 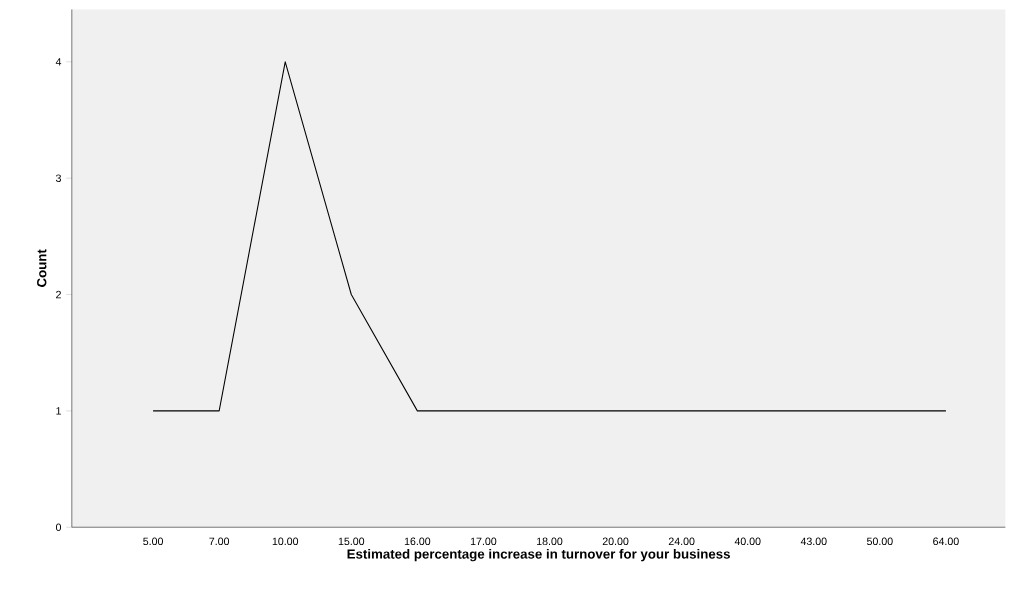 I want to click on x-tick-label: 17.00, so click(x=483, y=541).